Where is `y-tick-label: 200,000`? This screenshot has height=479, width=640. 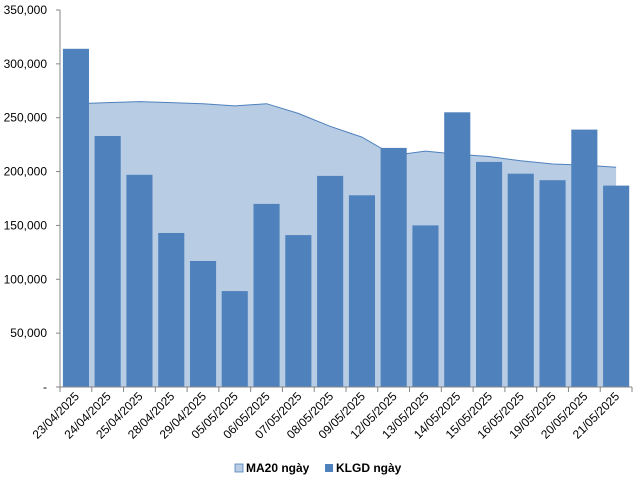 y-tick-label: 200,000 is located at coordinates (26, 172).